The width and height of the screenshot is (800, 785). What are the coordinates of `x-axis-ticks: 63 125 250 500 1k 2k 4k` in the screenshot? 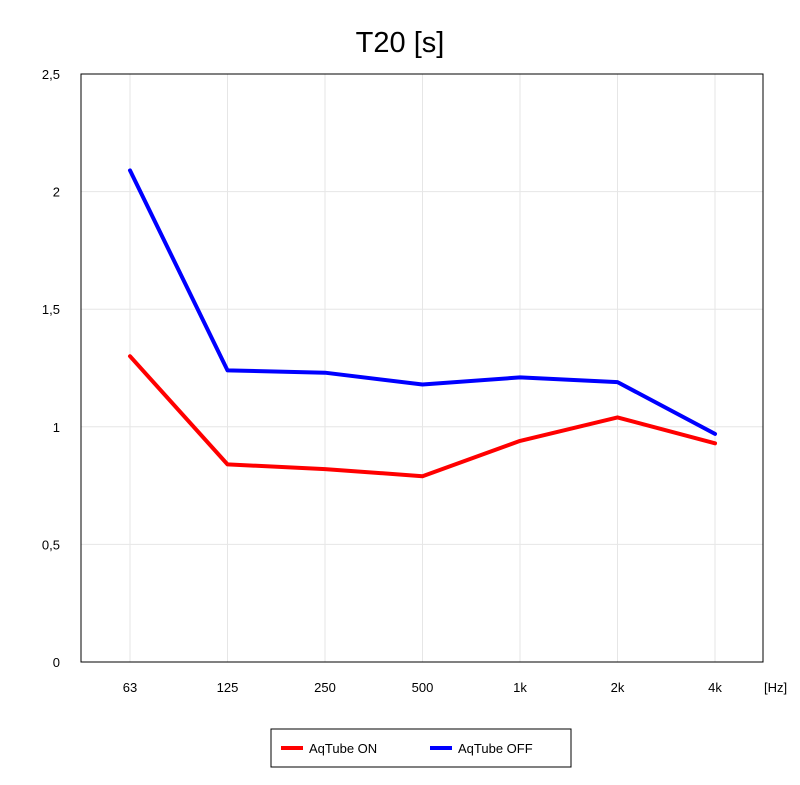 It's located at (423, 687).